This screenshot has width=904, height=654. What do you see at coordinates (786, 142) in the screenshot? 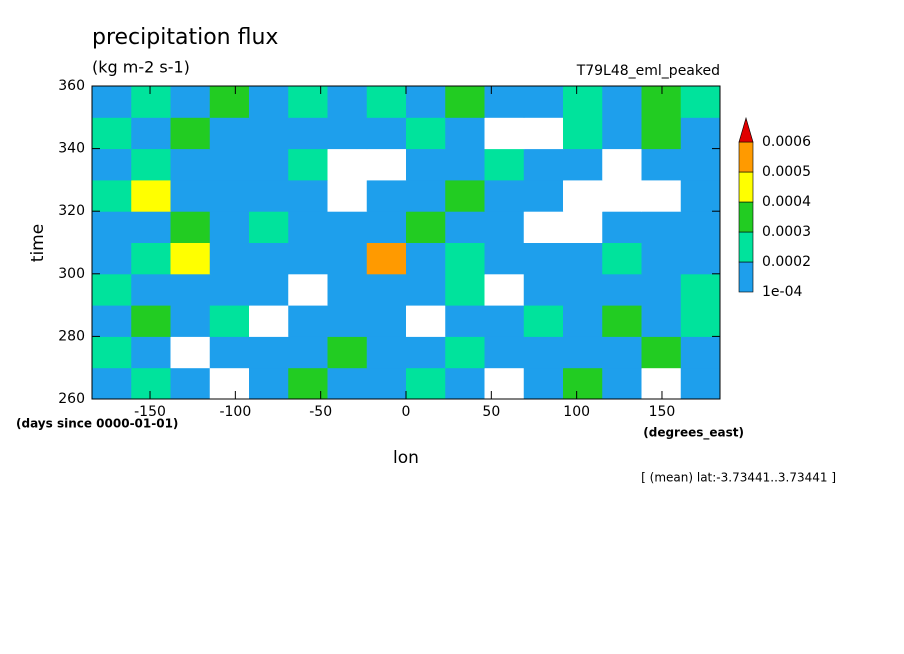
I see `colorbar-label: 0.0006` at bounding box center [786, 142].